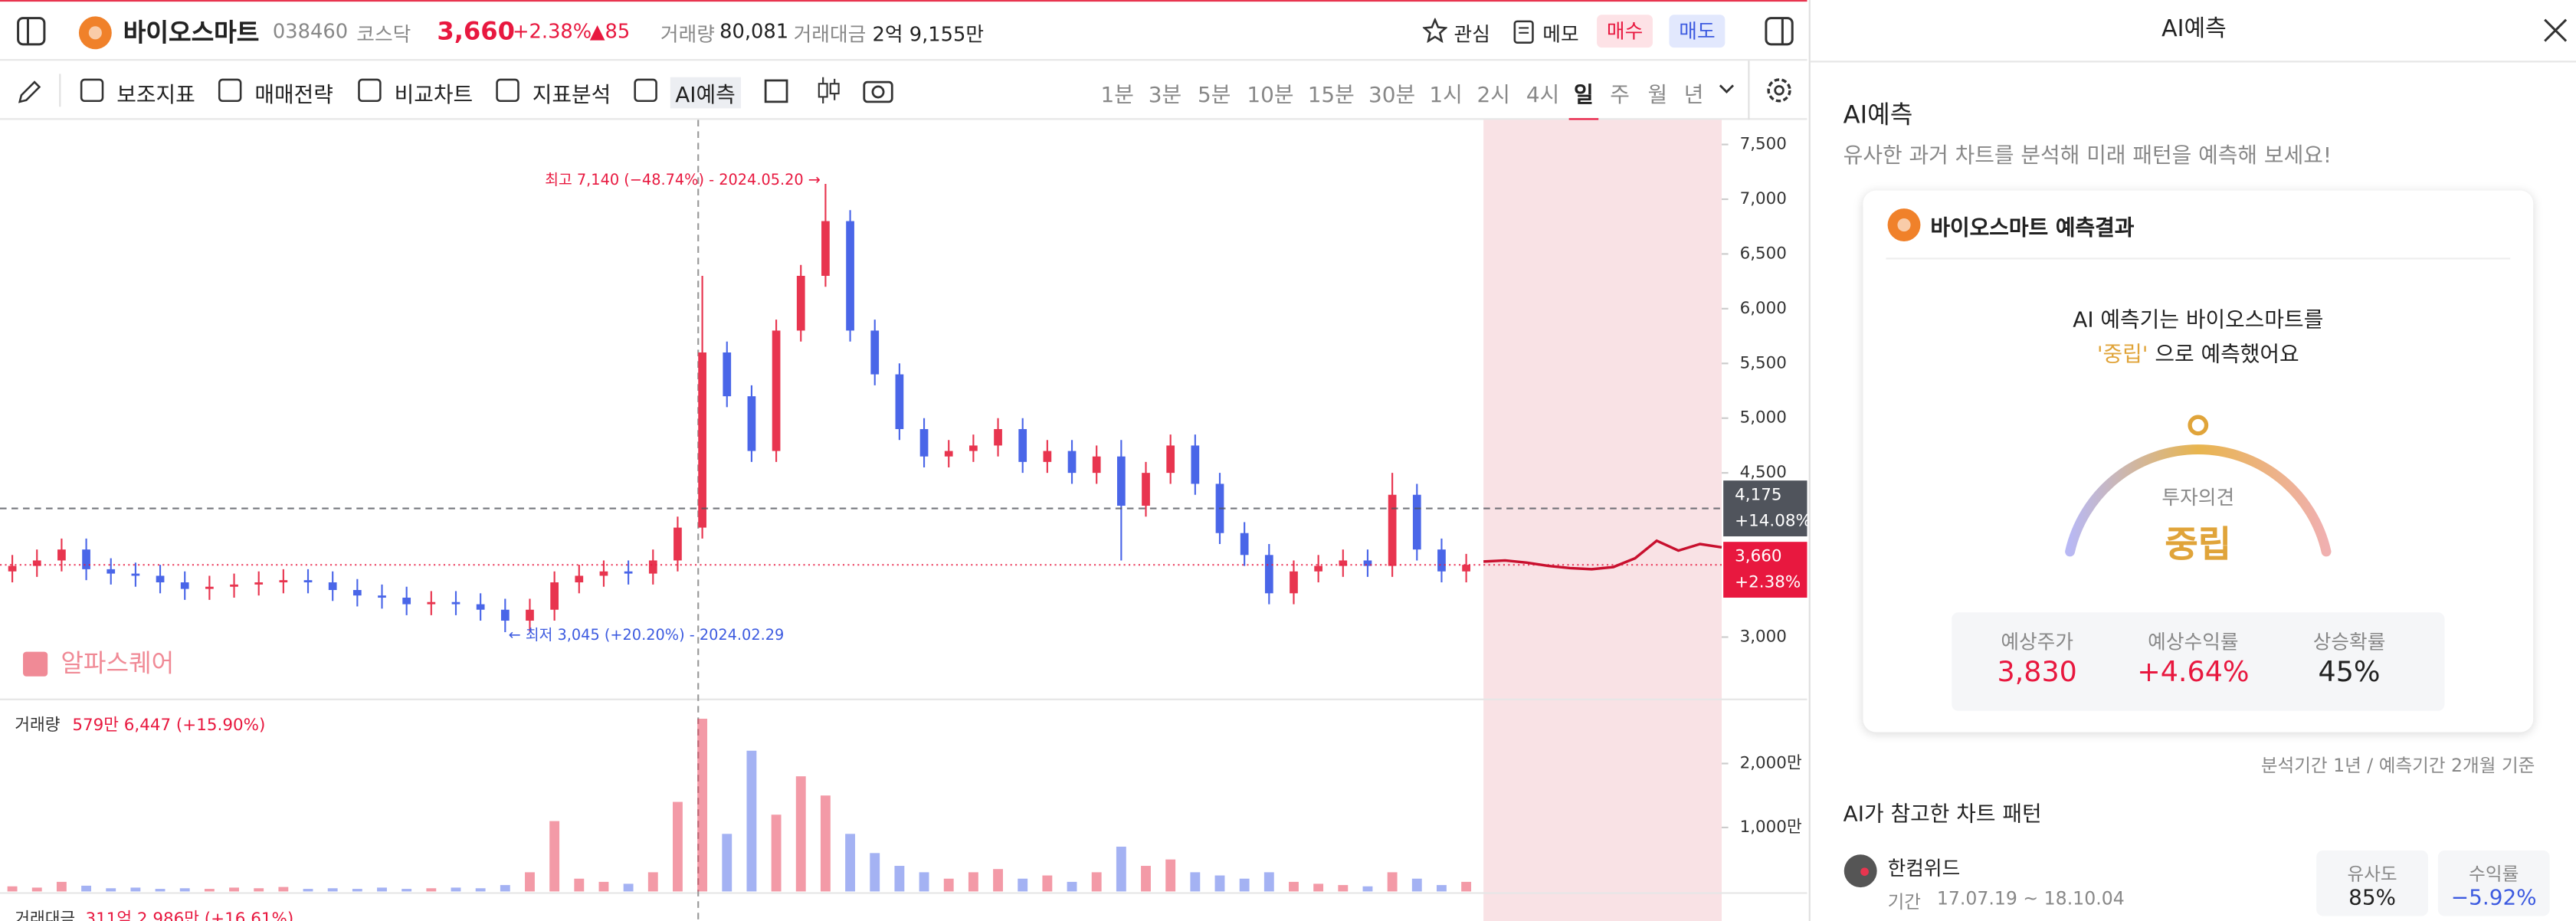  What do you see at coordinates (155, 96) in the screenshot?
I see `tool-button: 보조지표` at bounding box center [155, 96].